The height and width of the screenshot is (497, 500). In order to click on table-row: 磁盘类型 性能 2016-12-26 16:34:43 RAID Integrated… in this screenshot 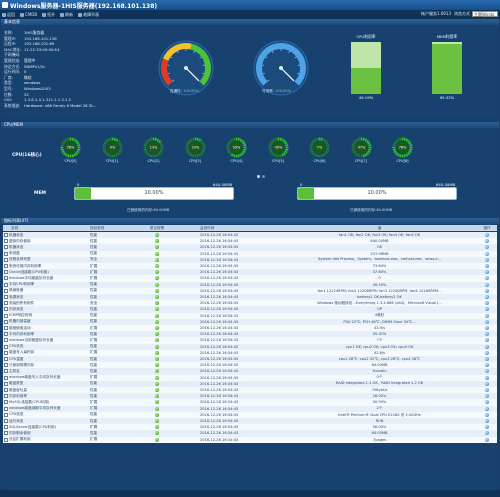, I will do `click(250, 383)`.